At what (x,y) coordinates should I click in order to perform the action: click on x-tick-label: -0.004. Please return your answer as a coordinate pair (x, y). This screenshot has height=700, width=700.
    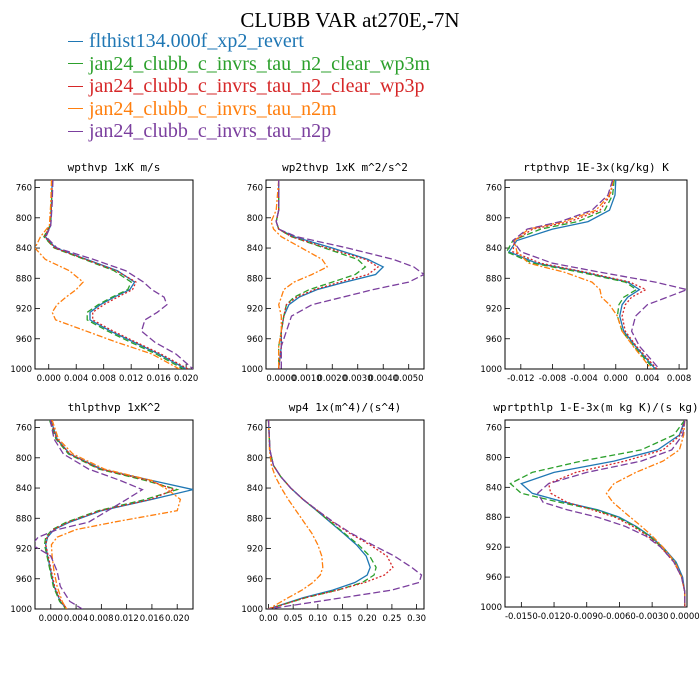
    Looking at the image, I should click on (583, 379).